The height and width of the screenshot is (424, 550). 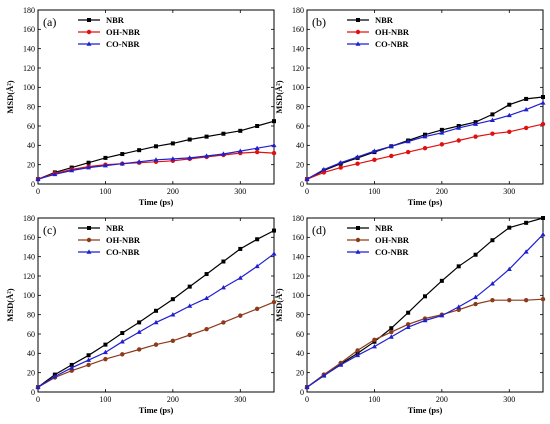 What do you see at coordinates (49, 22) in the screenshot?
I see `panel-label: (a)` at bounding box center [49, 22].